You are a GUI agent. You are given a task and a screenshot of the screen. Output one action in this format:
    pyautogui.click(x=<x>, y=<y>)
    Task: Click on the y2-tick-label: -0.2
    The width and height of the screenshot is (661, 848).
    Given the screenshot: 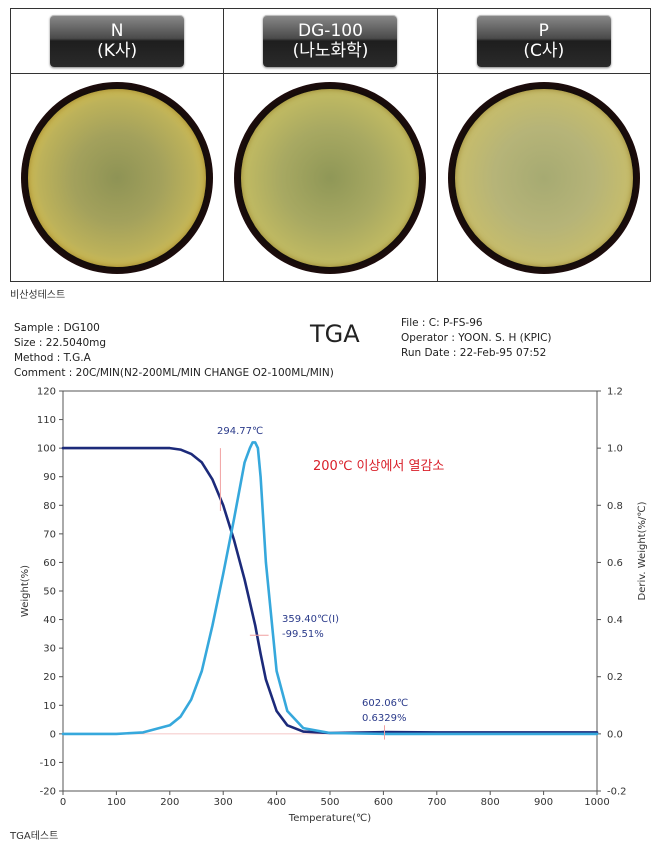 What is the action you would take?
    pyautogui.click(x=617, y=792)
    